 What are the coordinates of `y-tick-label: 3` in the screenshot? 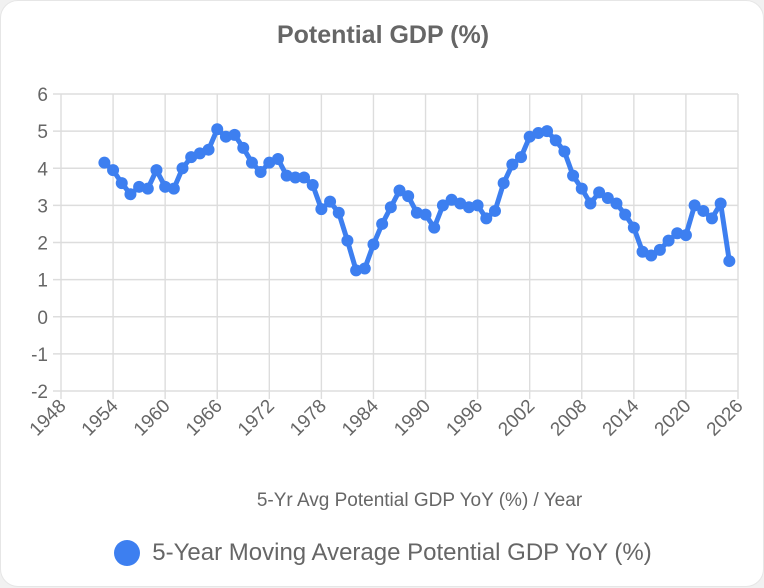 It's located at (42, 206).